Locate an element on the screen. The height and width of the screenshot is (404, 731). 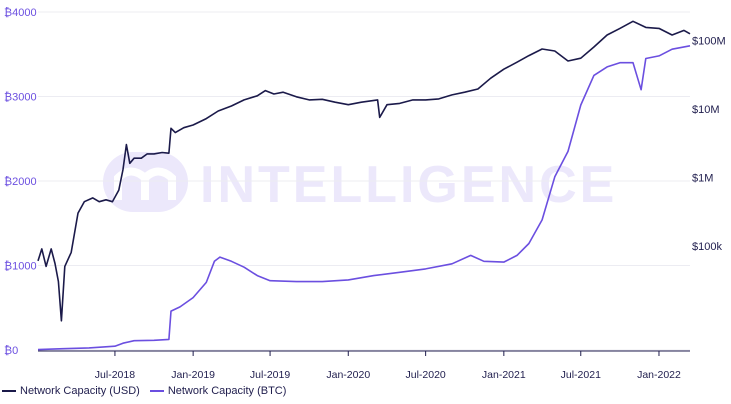
legend-item-btc: Network Capacity (BTC) is located at coordinates (218, 391).